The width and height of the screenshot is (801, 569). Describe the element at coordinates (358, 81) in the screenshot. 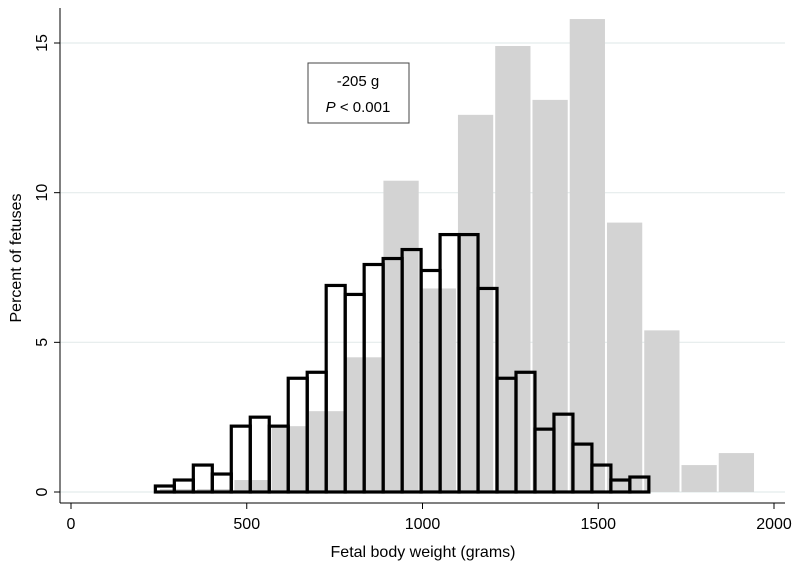

I see `annotation-difference: -205 g` at that location.